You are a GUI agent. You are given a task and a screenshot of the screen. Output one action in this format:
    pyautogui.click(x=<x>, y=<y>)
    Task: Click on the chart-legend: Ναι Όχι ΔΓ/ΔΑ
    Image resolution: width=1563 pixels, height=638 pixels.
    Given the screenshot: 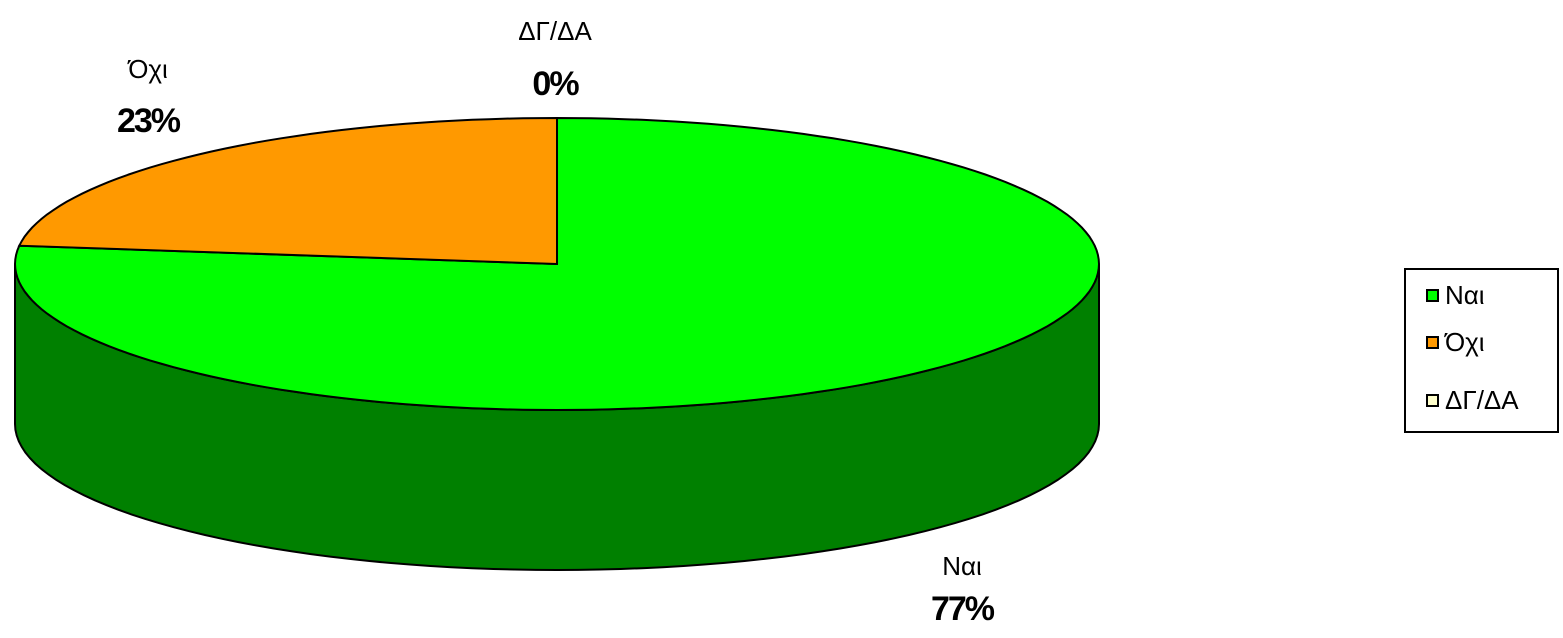 What is the action you would take?
    pyautogui.click(x=1481, y=350)
    